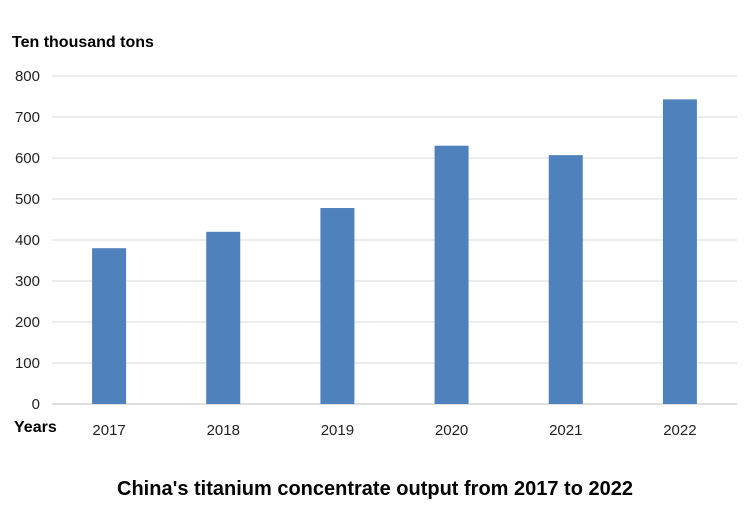 The width and height of the screenshot is (750, 517). I want to click on y-axis-label: Ten thousand tons, so click(83, 42).